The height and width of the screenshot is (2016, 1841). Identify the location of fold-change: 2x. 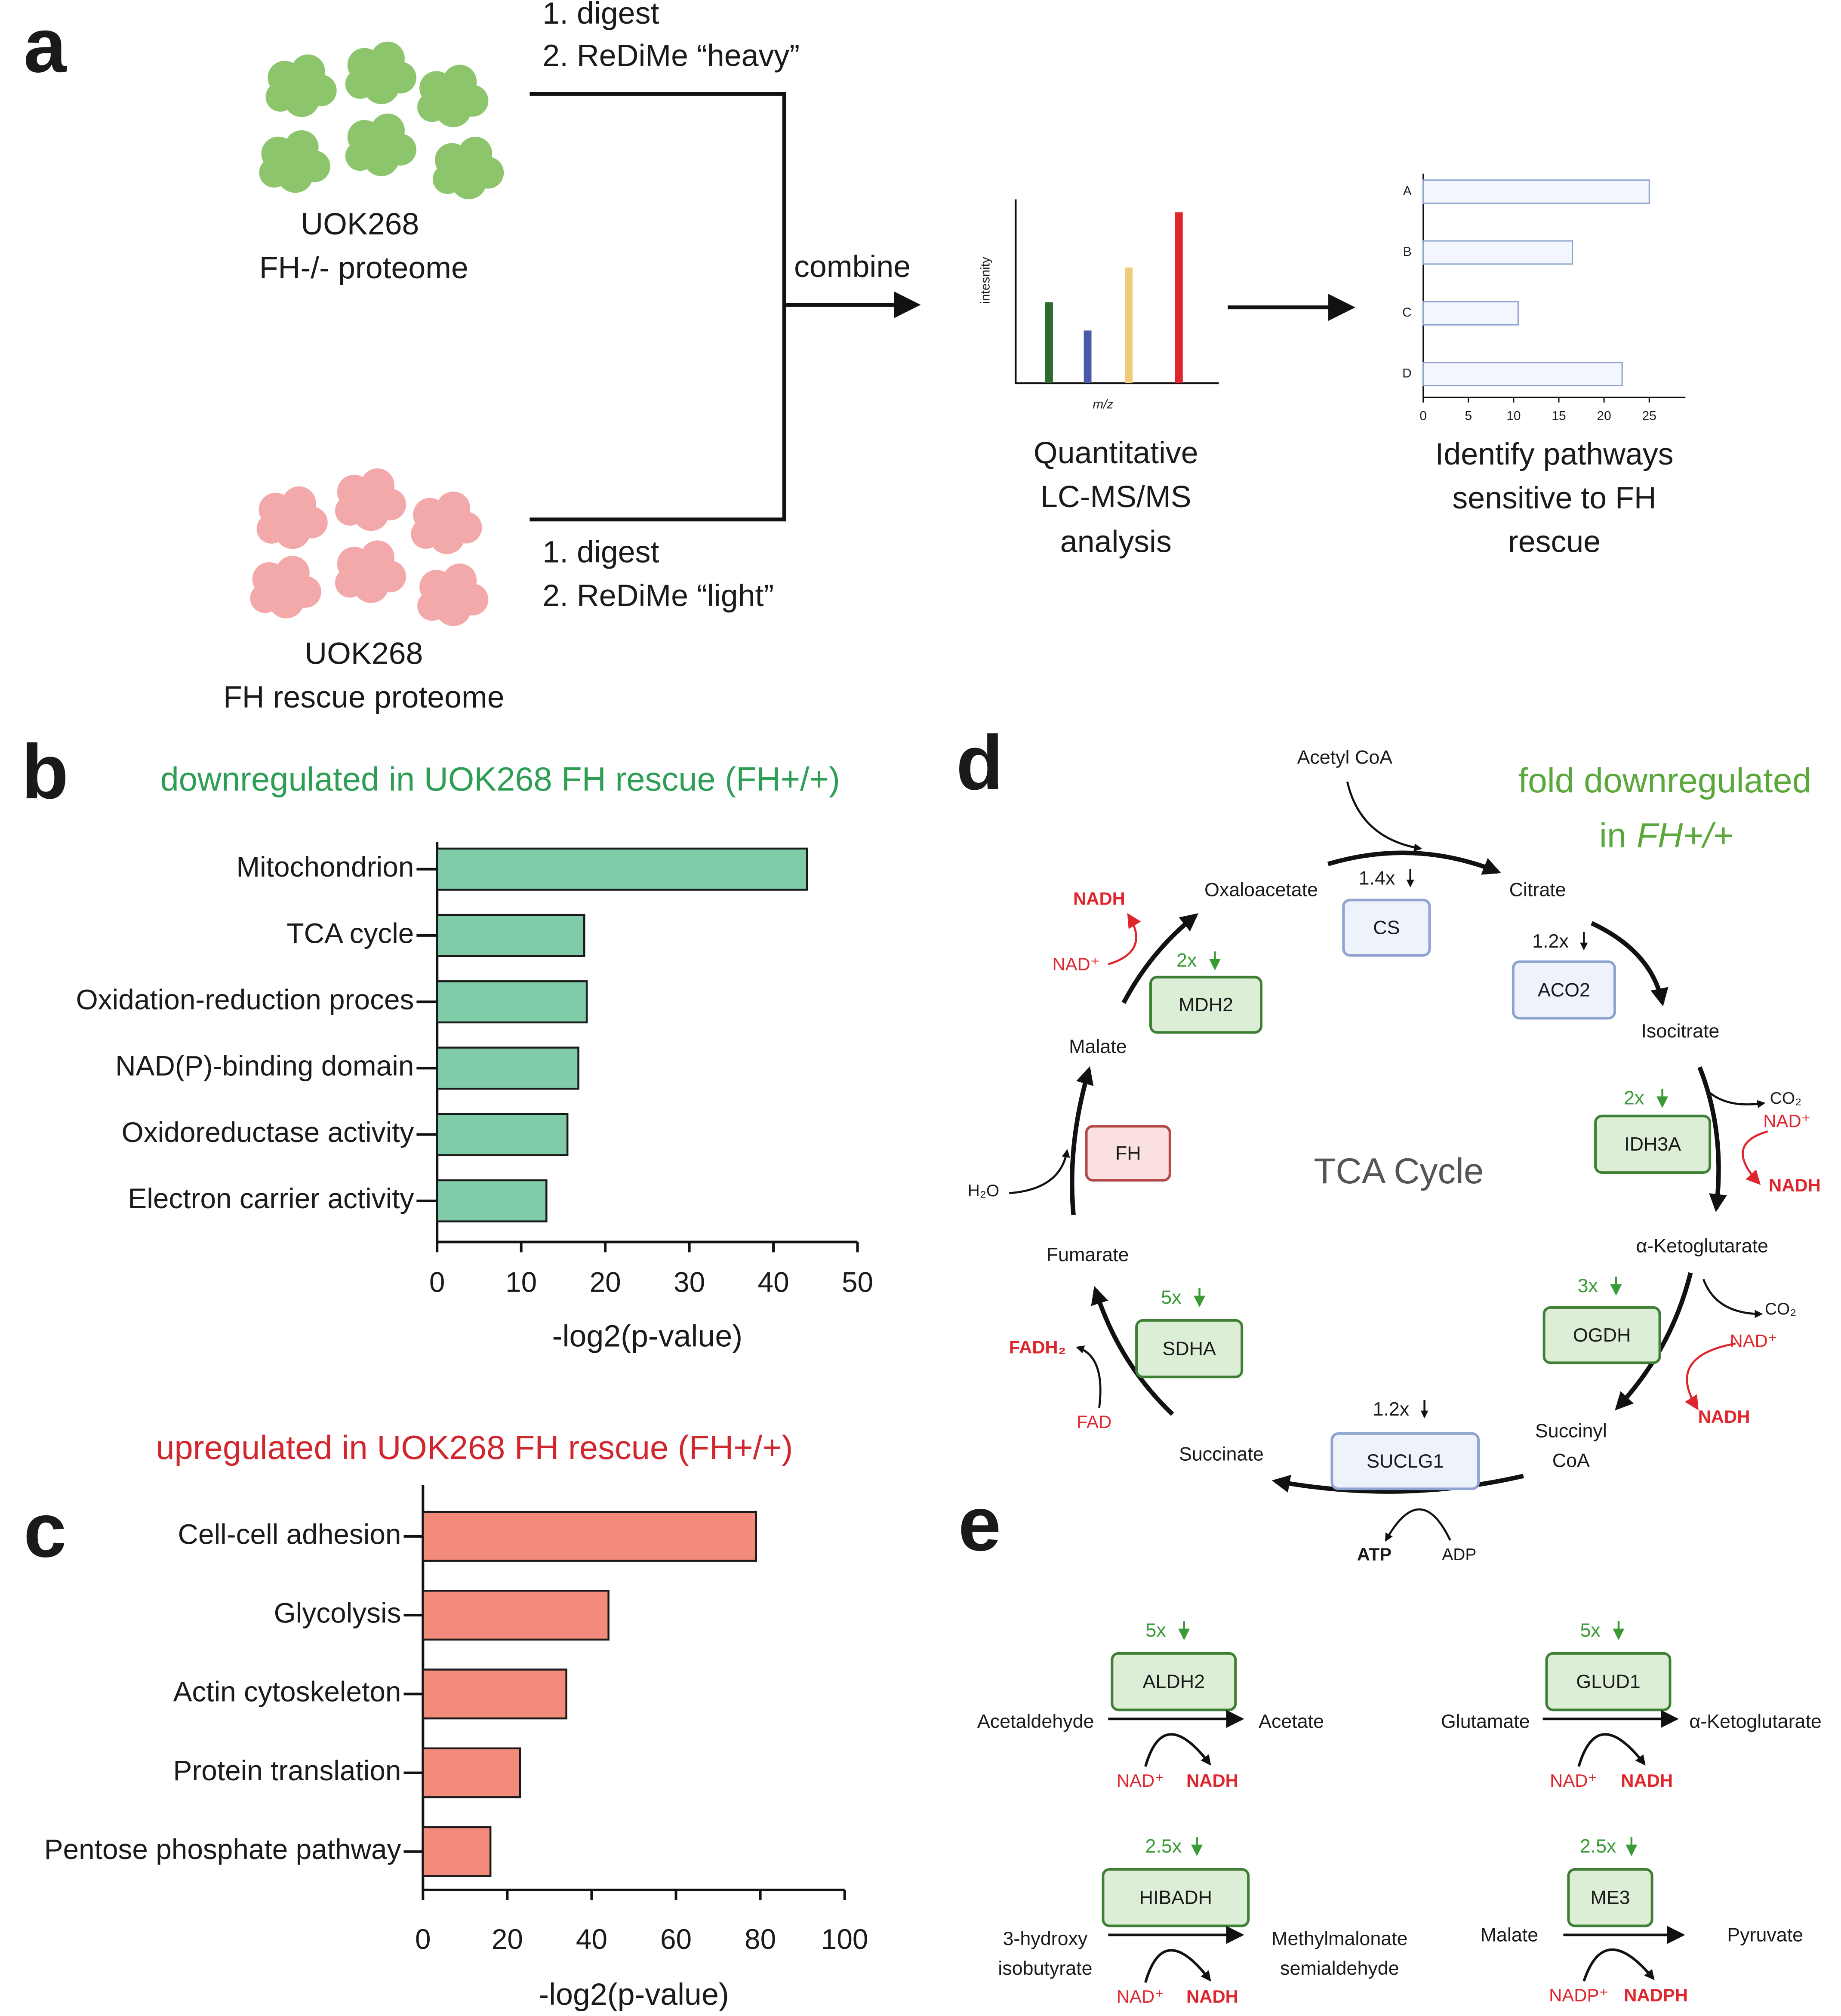
(1634, 1098).